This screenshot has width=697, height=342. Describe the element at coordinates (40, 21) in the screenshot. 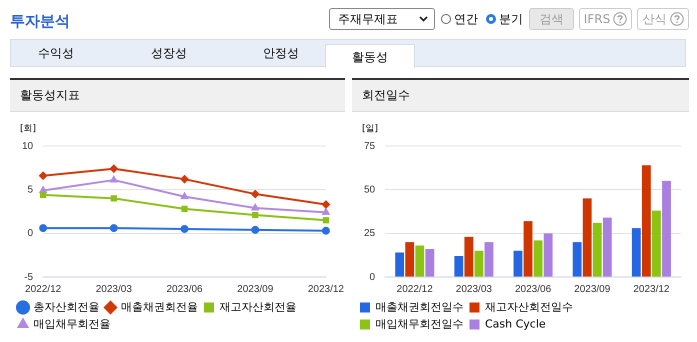

I see `text: 투자분석` at that location.